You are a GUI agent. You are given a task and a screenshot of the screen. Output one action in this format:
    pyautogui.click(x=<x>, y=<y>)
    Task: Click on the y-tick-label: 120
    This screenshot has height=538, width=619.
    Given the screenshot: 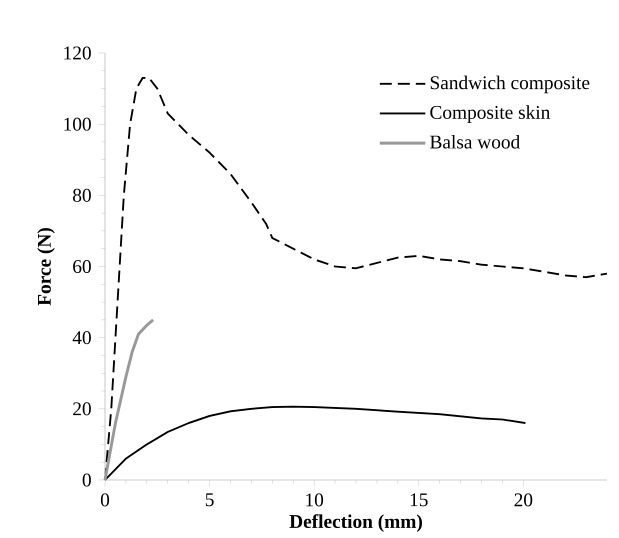 What is the action you would take?
    pyautogui.click(x=77, y=53)
    